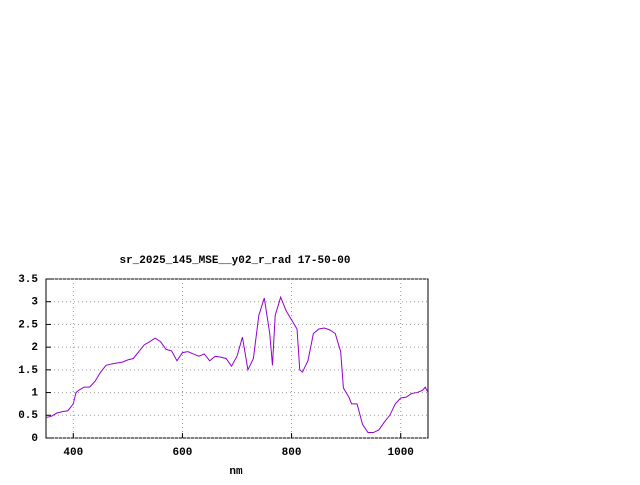 The image size is (640, 485). Describe the element at coordinates (28, 280) in the screenshot. I see `y-tick-label: 3.5` at that location.